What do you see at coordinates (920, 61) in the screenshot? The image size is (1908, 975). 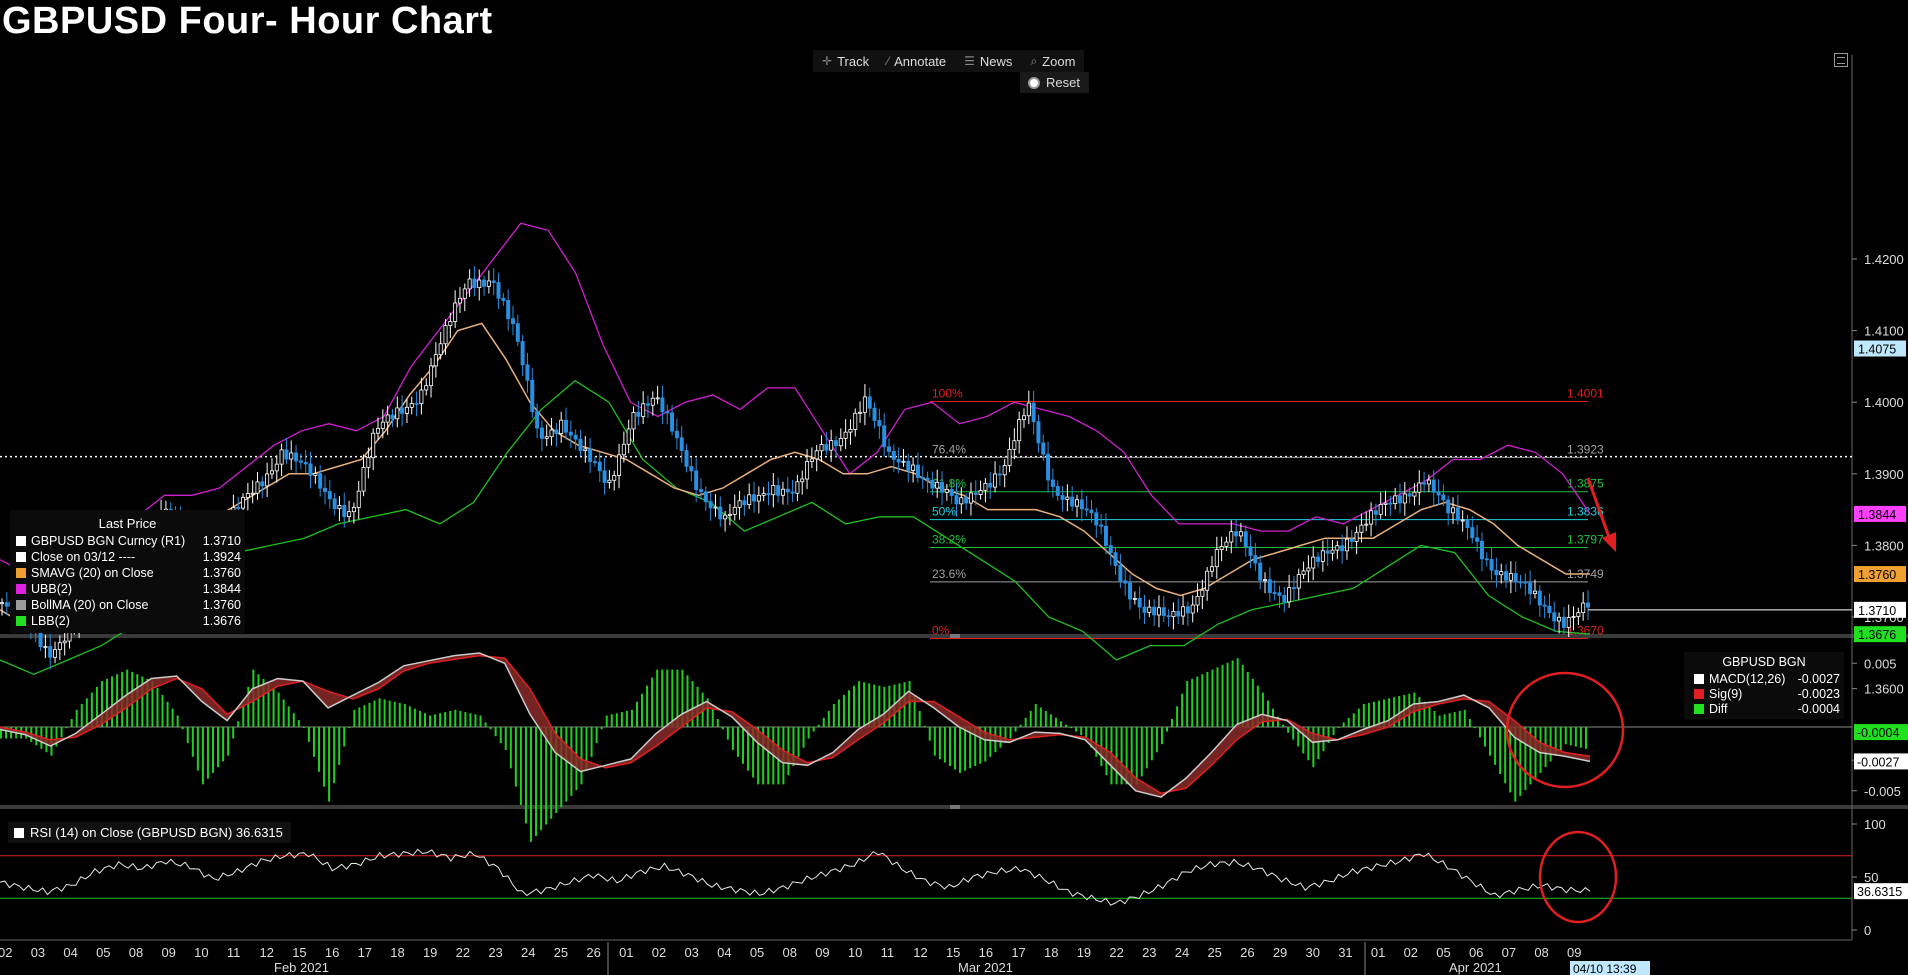 I see `annotate-label: Annotate` at bounding box center [920, 61].